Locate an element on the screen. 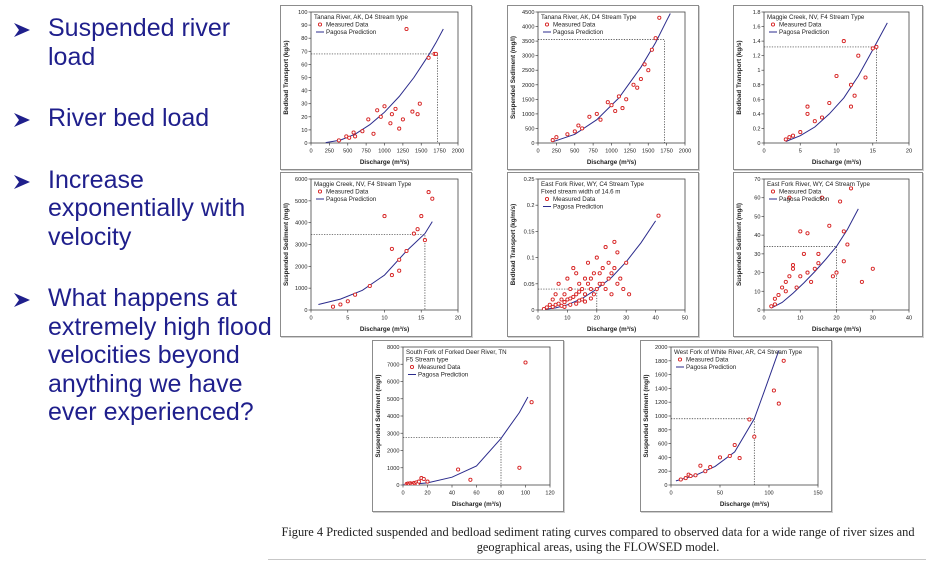 This screenshot has width=929, height=562. x-tick-label: 100 is located at coordinates (768, 494).